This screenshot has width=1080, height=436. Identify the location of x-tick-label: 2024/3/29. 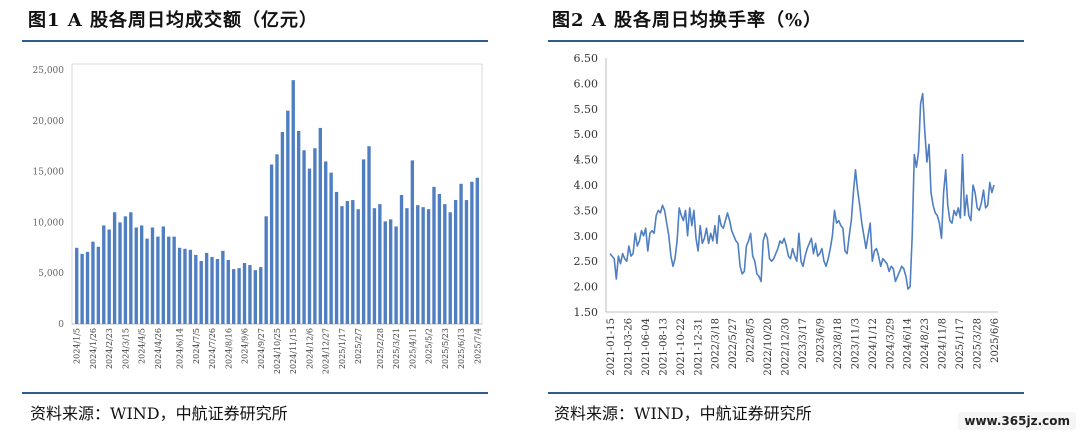
(890, 343).